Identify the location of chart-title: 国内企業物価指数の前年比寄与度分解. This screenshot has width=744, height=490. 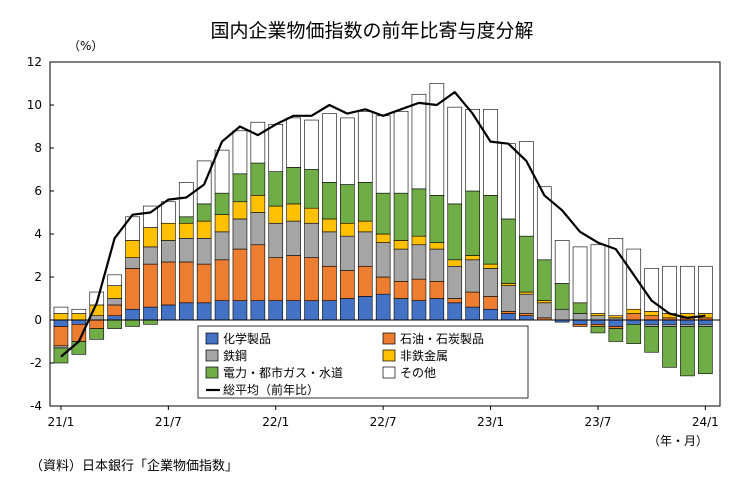
(371, 31).